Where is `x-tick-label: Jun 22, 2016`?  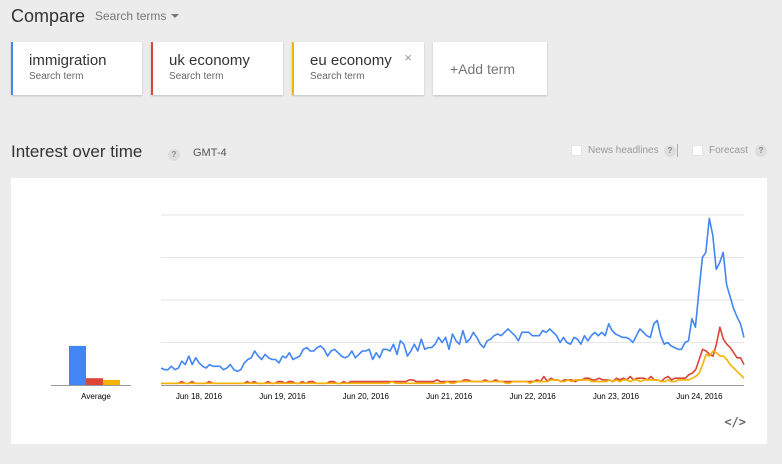 x-tick-label: Jun 22, 2016 is located at coordinates (532, 396).